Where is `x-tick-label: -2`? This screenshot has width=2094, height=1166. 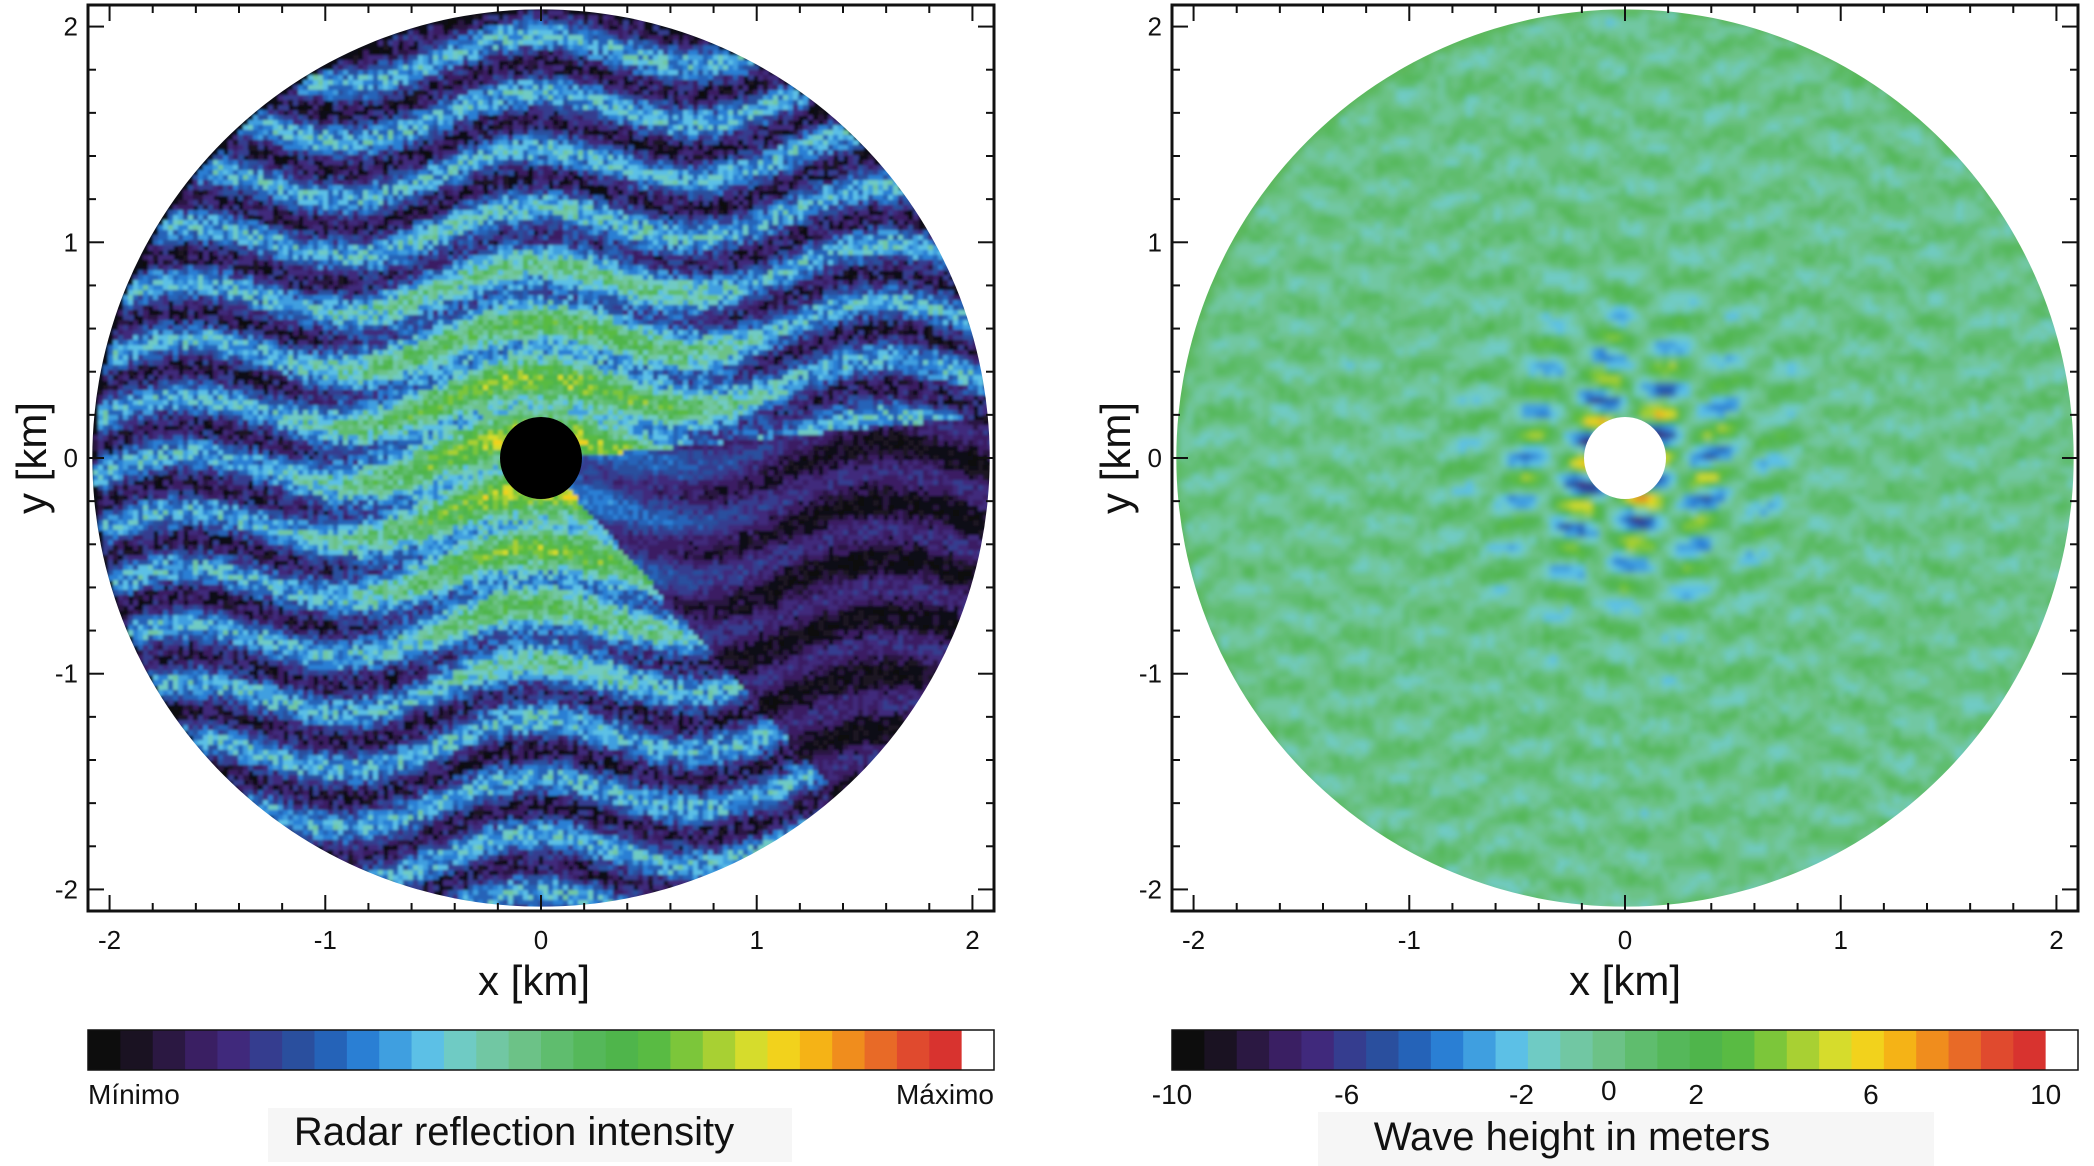
x-tick-label: -2 is located at coordinates (1193, 940).